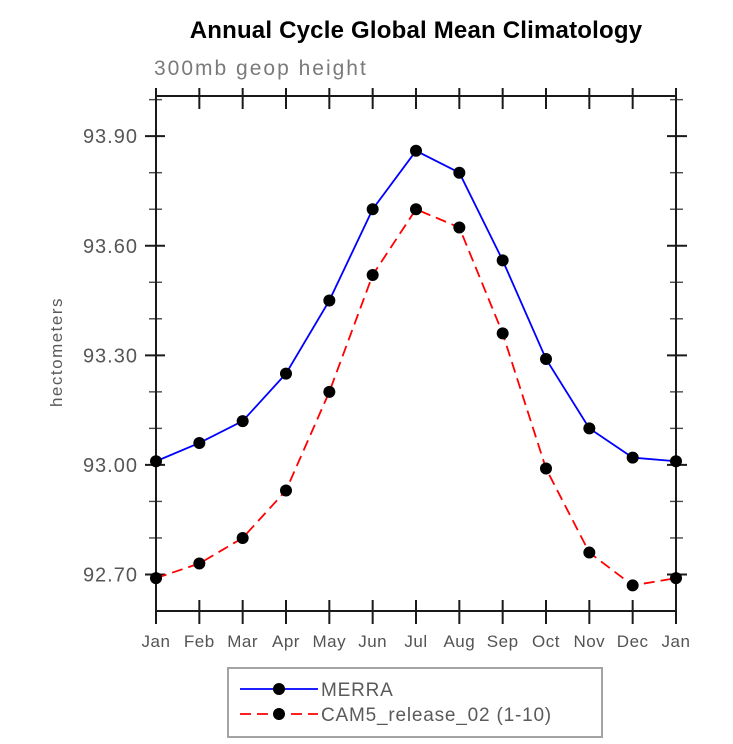 This screenshot has height=744, width=733. What do you see at coordinates (436, 715) in the screenshot?
I see `legend-label-cam5-release-02-1-10: CAM5_release_02 (1-10)` at bounding box center [436, 715].